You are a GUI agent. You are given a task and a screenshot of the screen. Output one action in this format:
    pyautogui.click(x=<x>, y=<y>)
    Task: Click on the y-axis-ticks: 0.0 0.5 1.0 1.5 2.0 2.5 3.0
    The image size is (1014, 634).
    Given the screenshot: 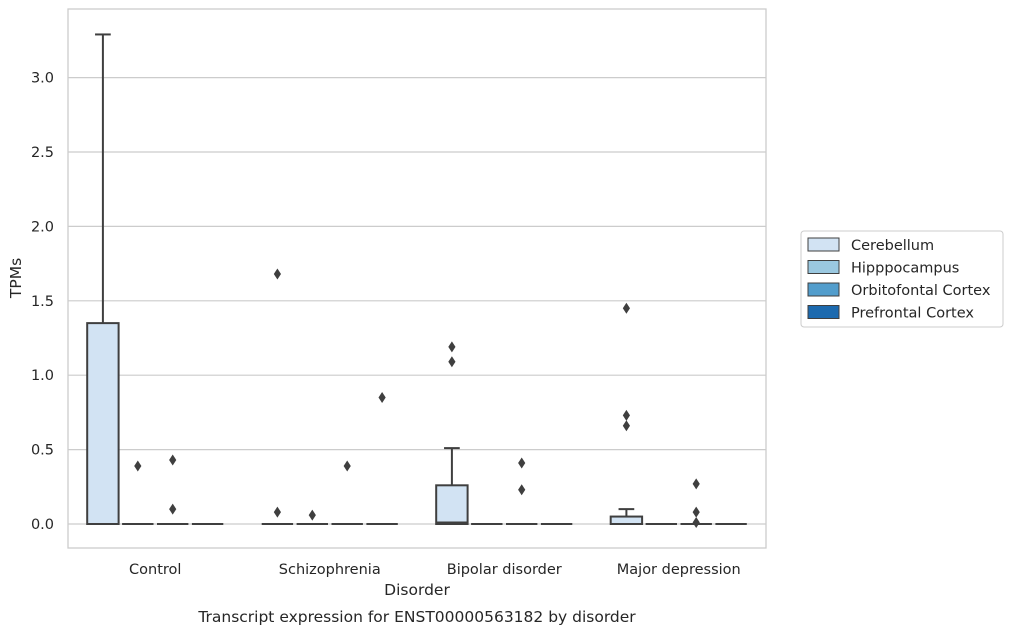 What is the action you would take?
    pyautogui.click(x=42, y=302)
    